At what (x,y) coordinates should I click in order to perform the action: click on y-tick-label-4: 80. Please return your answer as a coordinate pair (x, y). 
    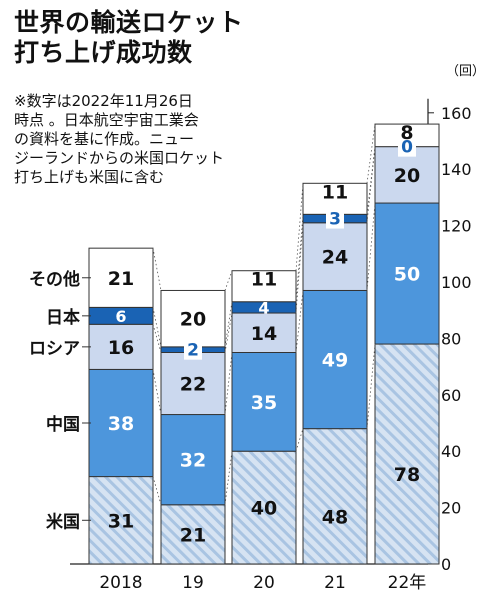
    Looking at the image, I should click on (451, 338).